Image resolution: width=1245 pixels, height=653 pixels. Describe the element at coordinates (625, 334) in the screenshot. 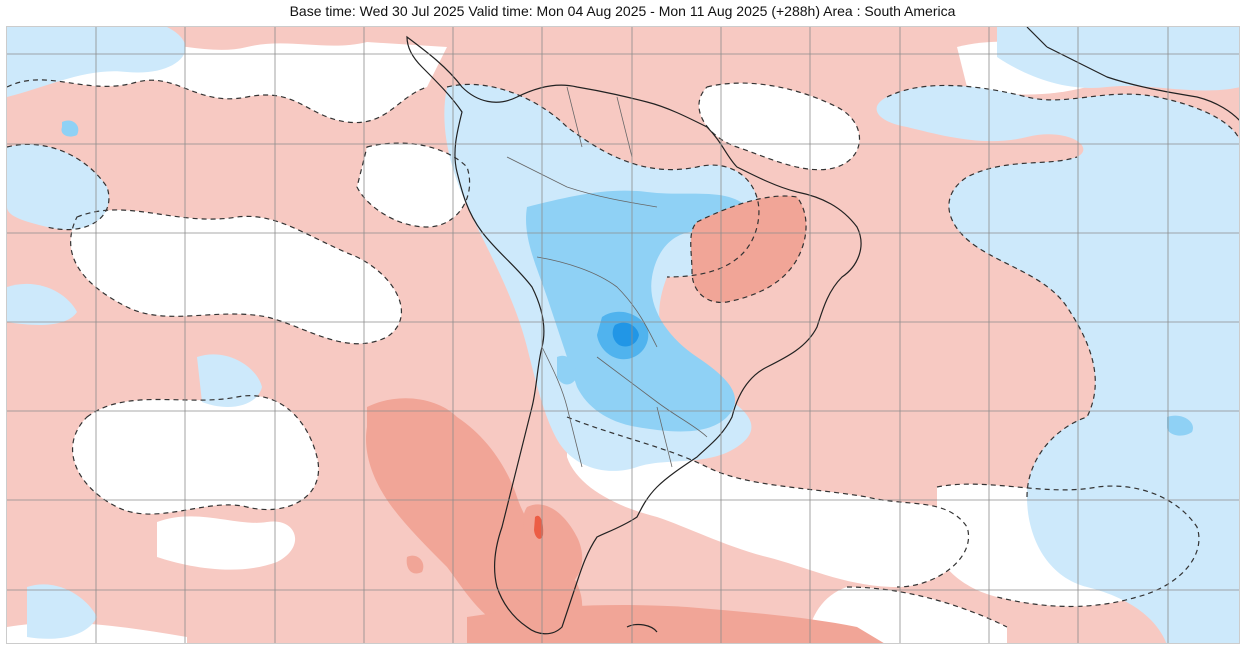

I see `cool-anomaly-core` at that location.